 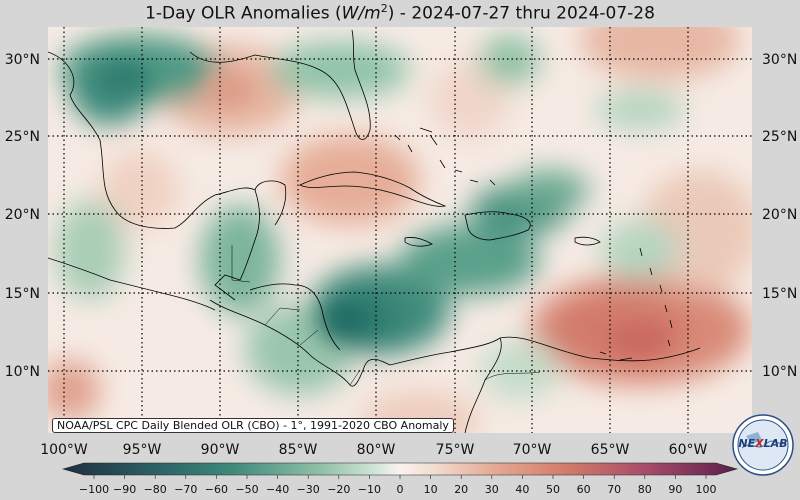 I want to click on lon-label-80w: 80°W, so click(x=376, y=450).